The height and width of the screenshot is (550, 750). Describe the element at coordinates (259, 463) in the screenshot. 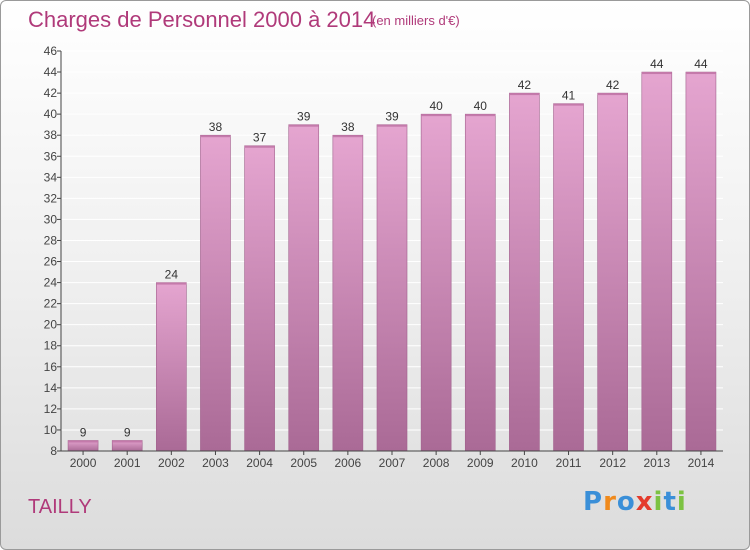

I see `x-tick-label: 2004` at that location.